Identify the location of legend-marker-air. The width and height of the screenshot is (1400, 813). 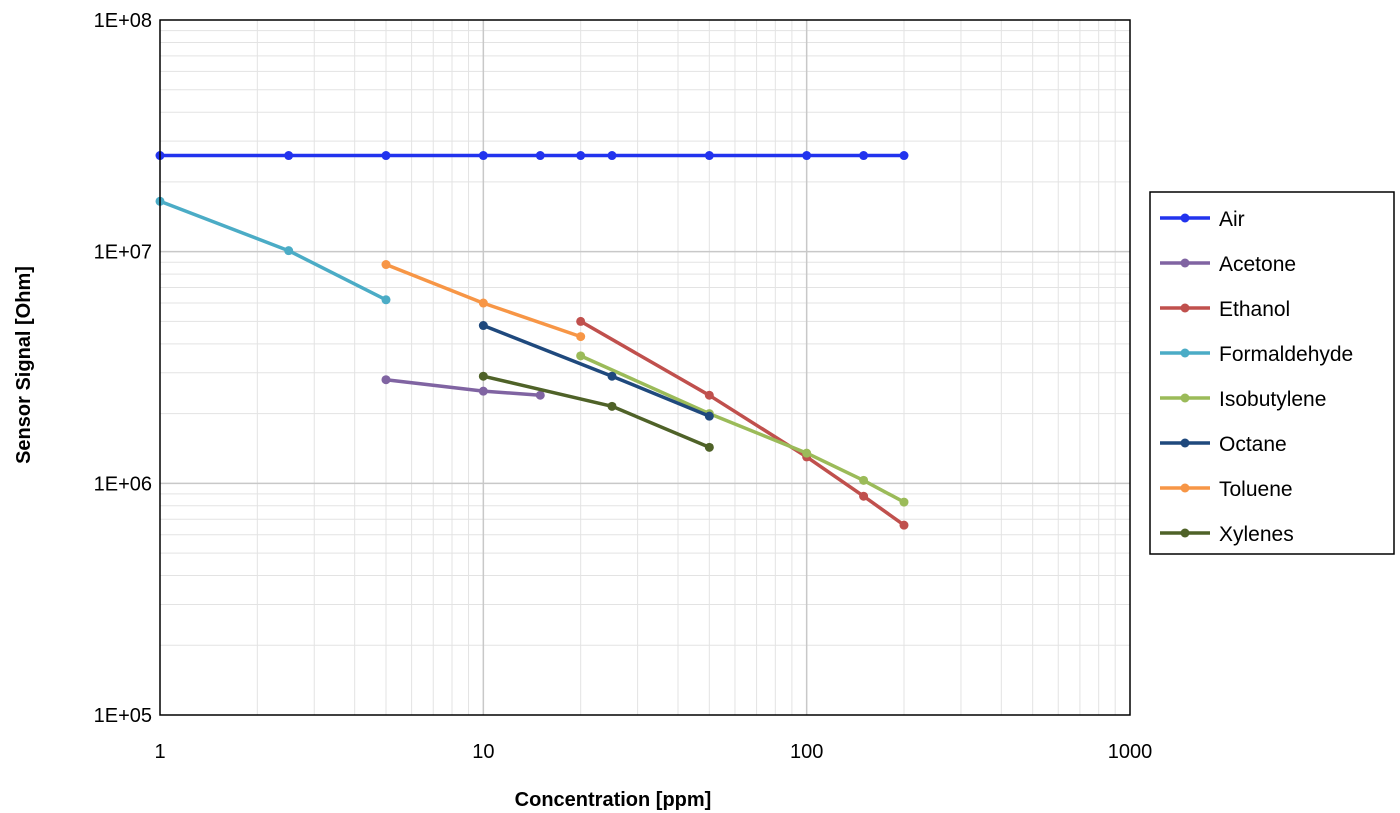
(1185, 218).